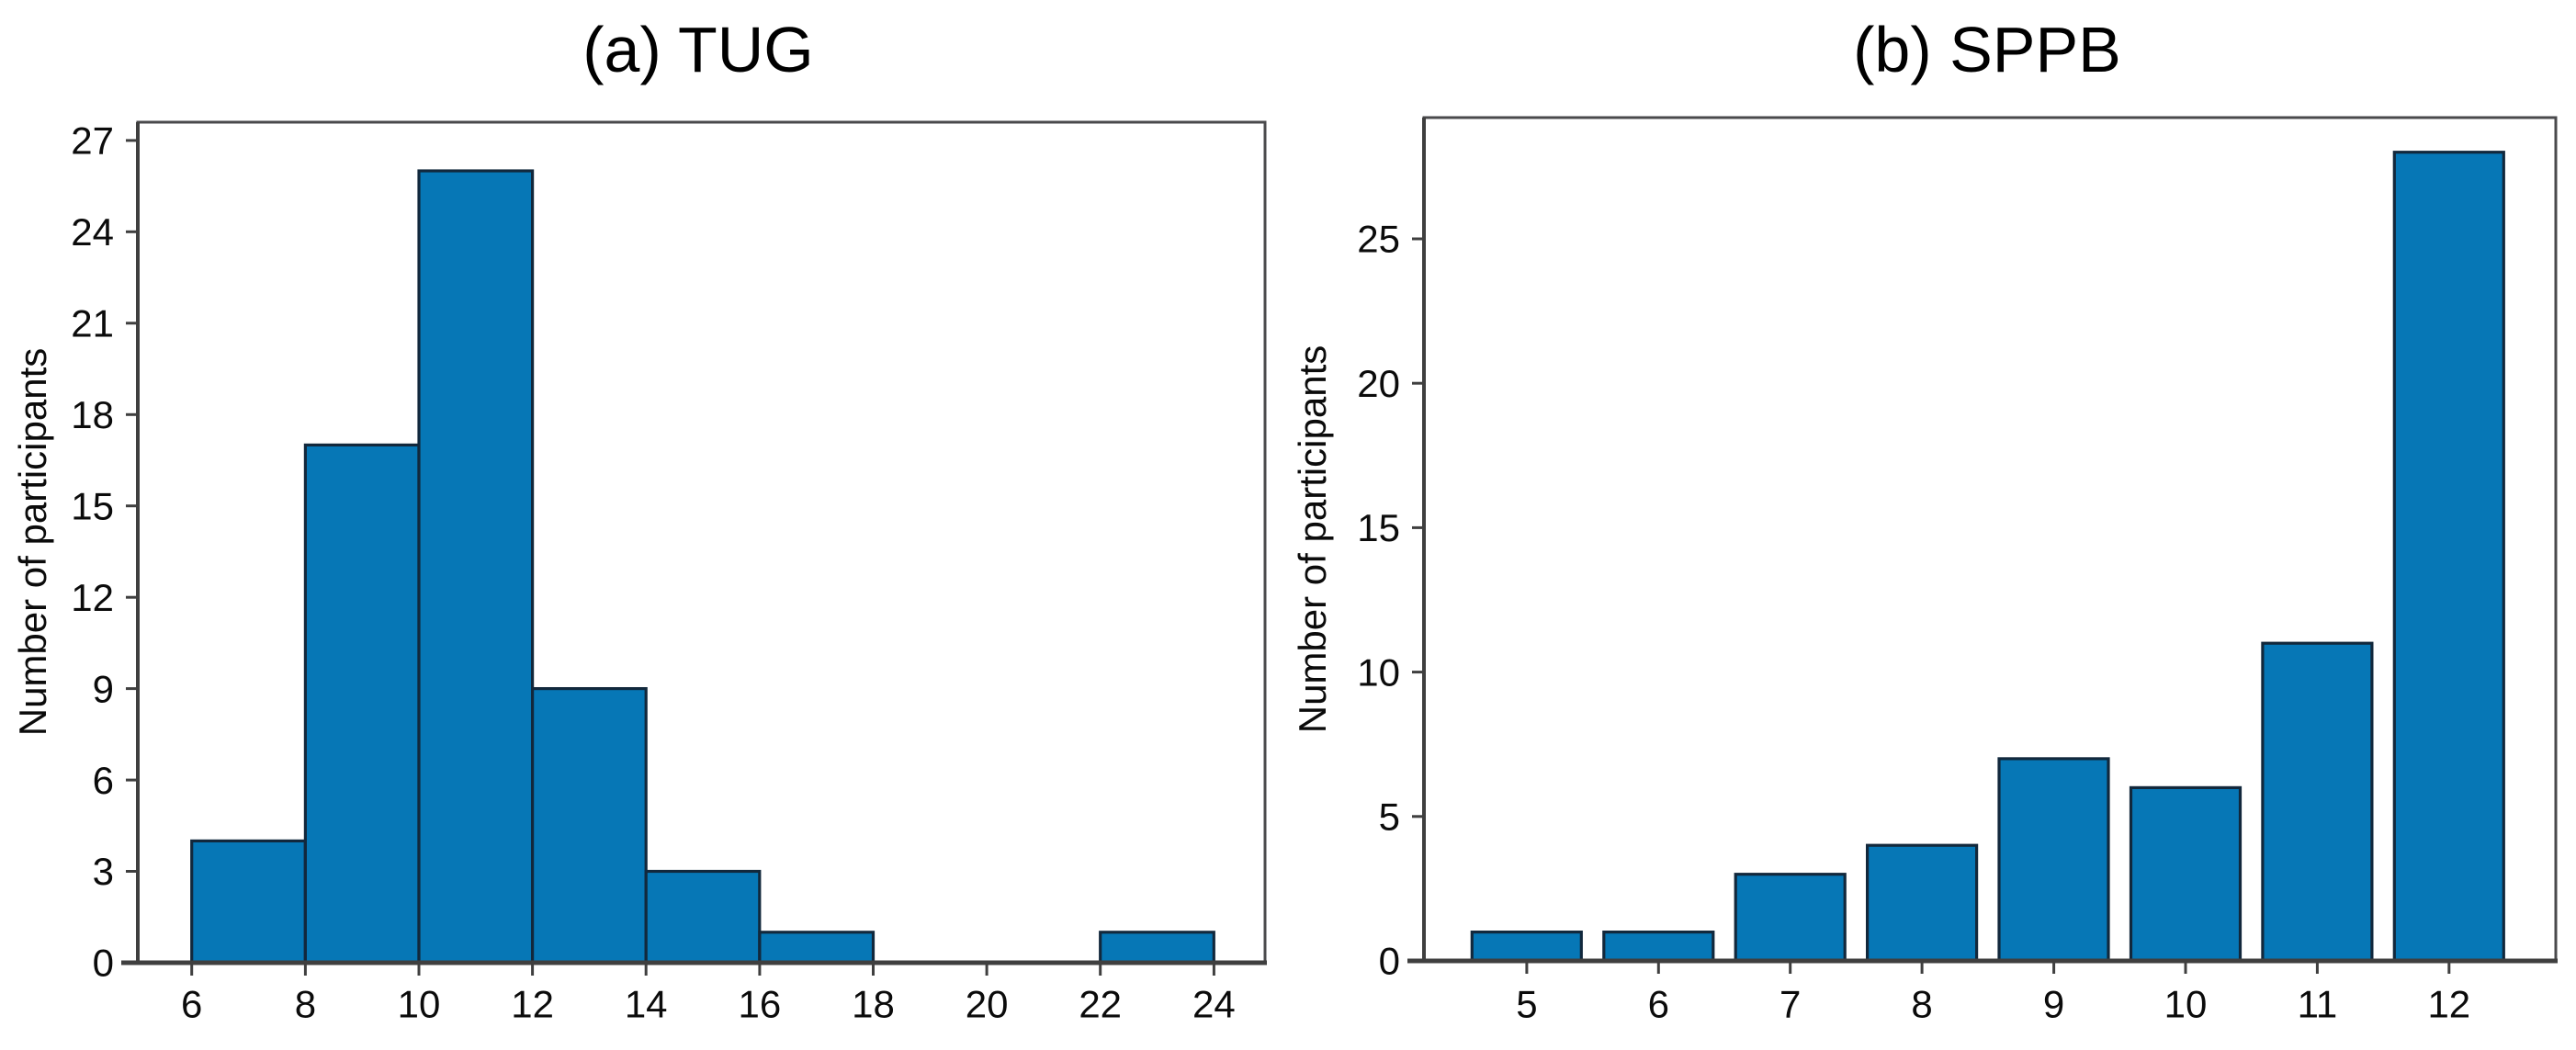 The image size is (2576, 1050). What do you see at coordinates (1987, 49) in the screenshot?
I see `chart-b-title: (b) SPPB` at bounding box center [1987, 49].